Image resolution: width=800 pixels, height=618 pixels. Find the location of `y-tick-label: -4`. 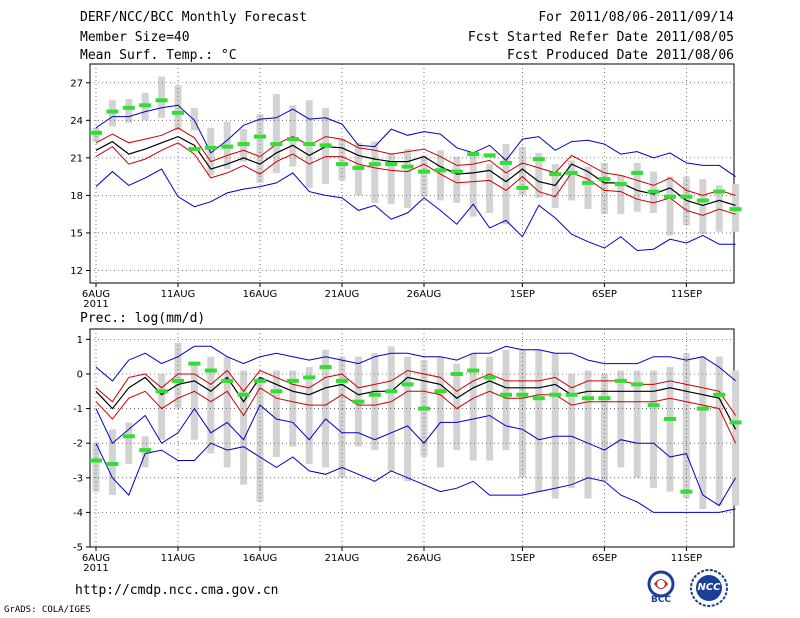

y-tick-label: -4 is located at coordinates (78, 513).